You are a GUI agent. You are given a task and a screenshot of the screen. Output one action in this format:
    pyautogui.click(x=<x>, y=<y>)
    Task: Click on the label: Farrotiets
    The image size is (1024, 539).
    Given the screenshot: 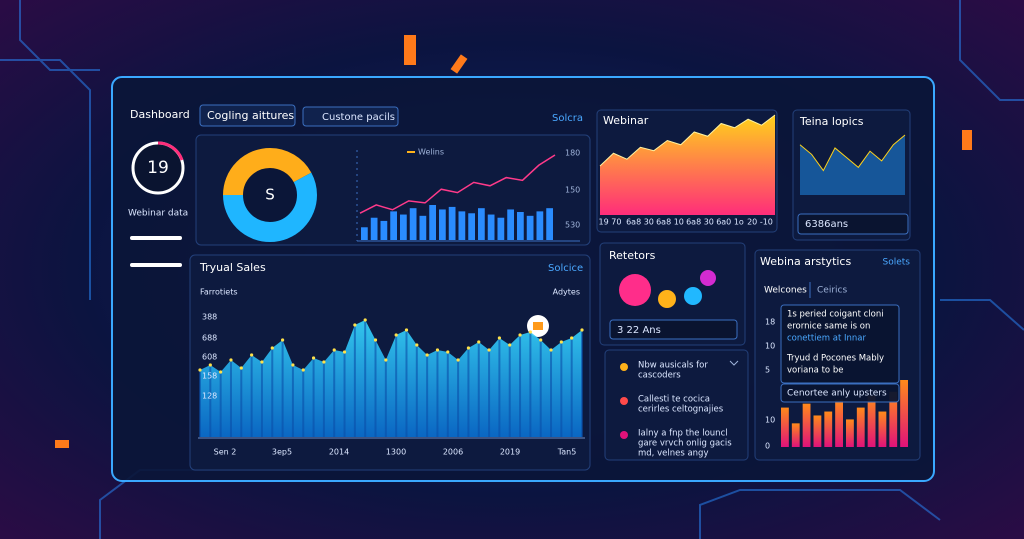 What is the action you would take?
    pyautogui.click(x=219, y=292)
    